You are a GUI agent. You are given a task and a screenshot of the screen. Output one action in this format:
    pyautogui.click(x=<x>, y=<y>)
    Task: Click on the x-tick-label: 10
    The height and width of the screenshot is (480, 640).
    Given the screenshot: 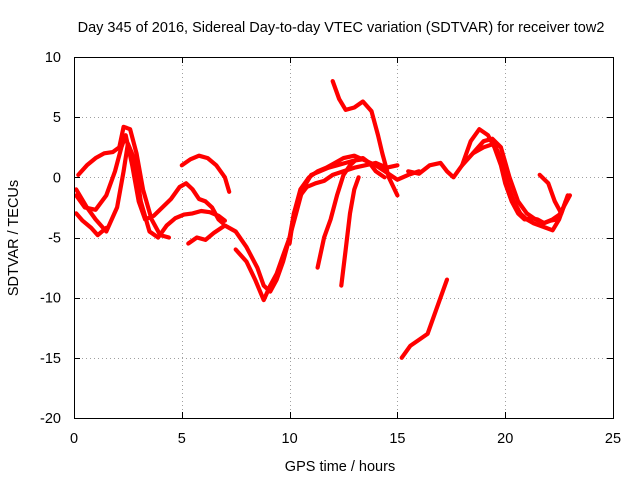 What is the action you would take?
    pyautogui.click(x=290, y=439)
    